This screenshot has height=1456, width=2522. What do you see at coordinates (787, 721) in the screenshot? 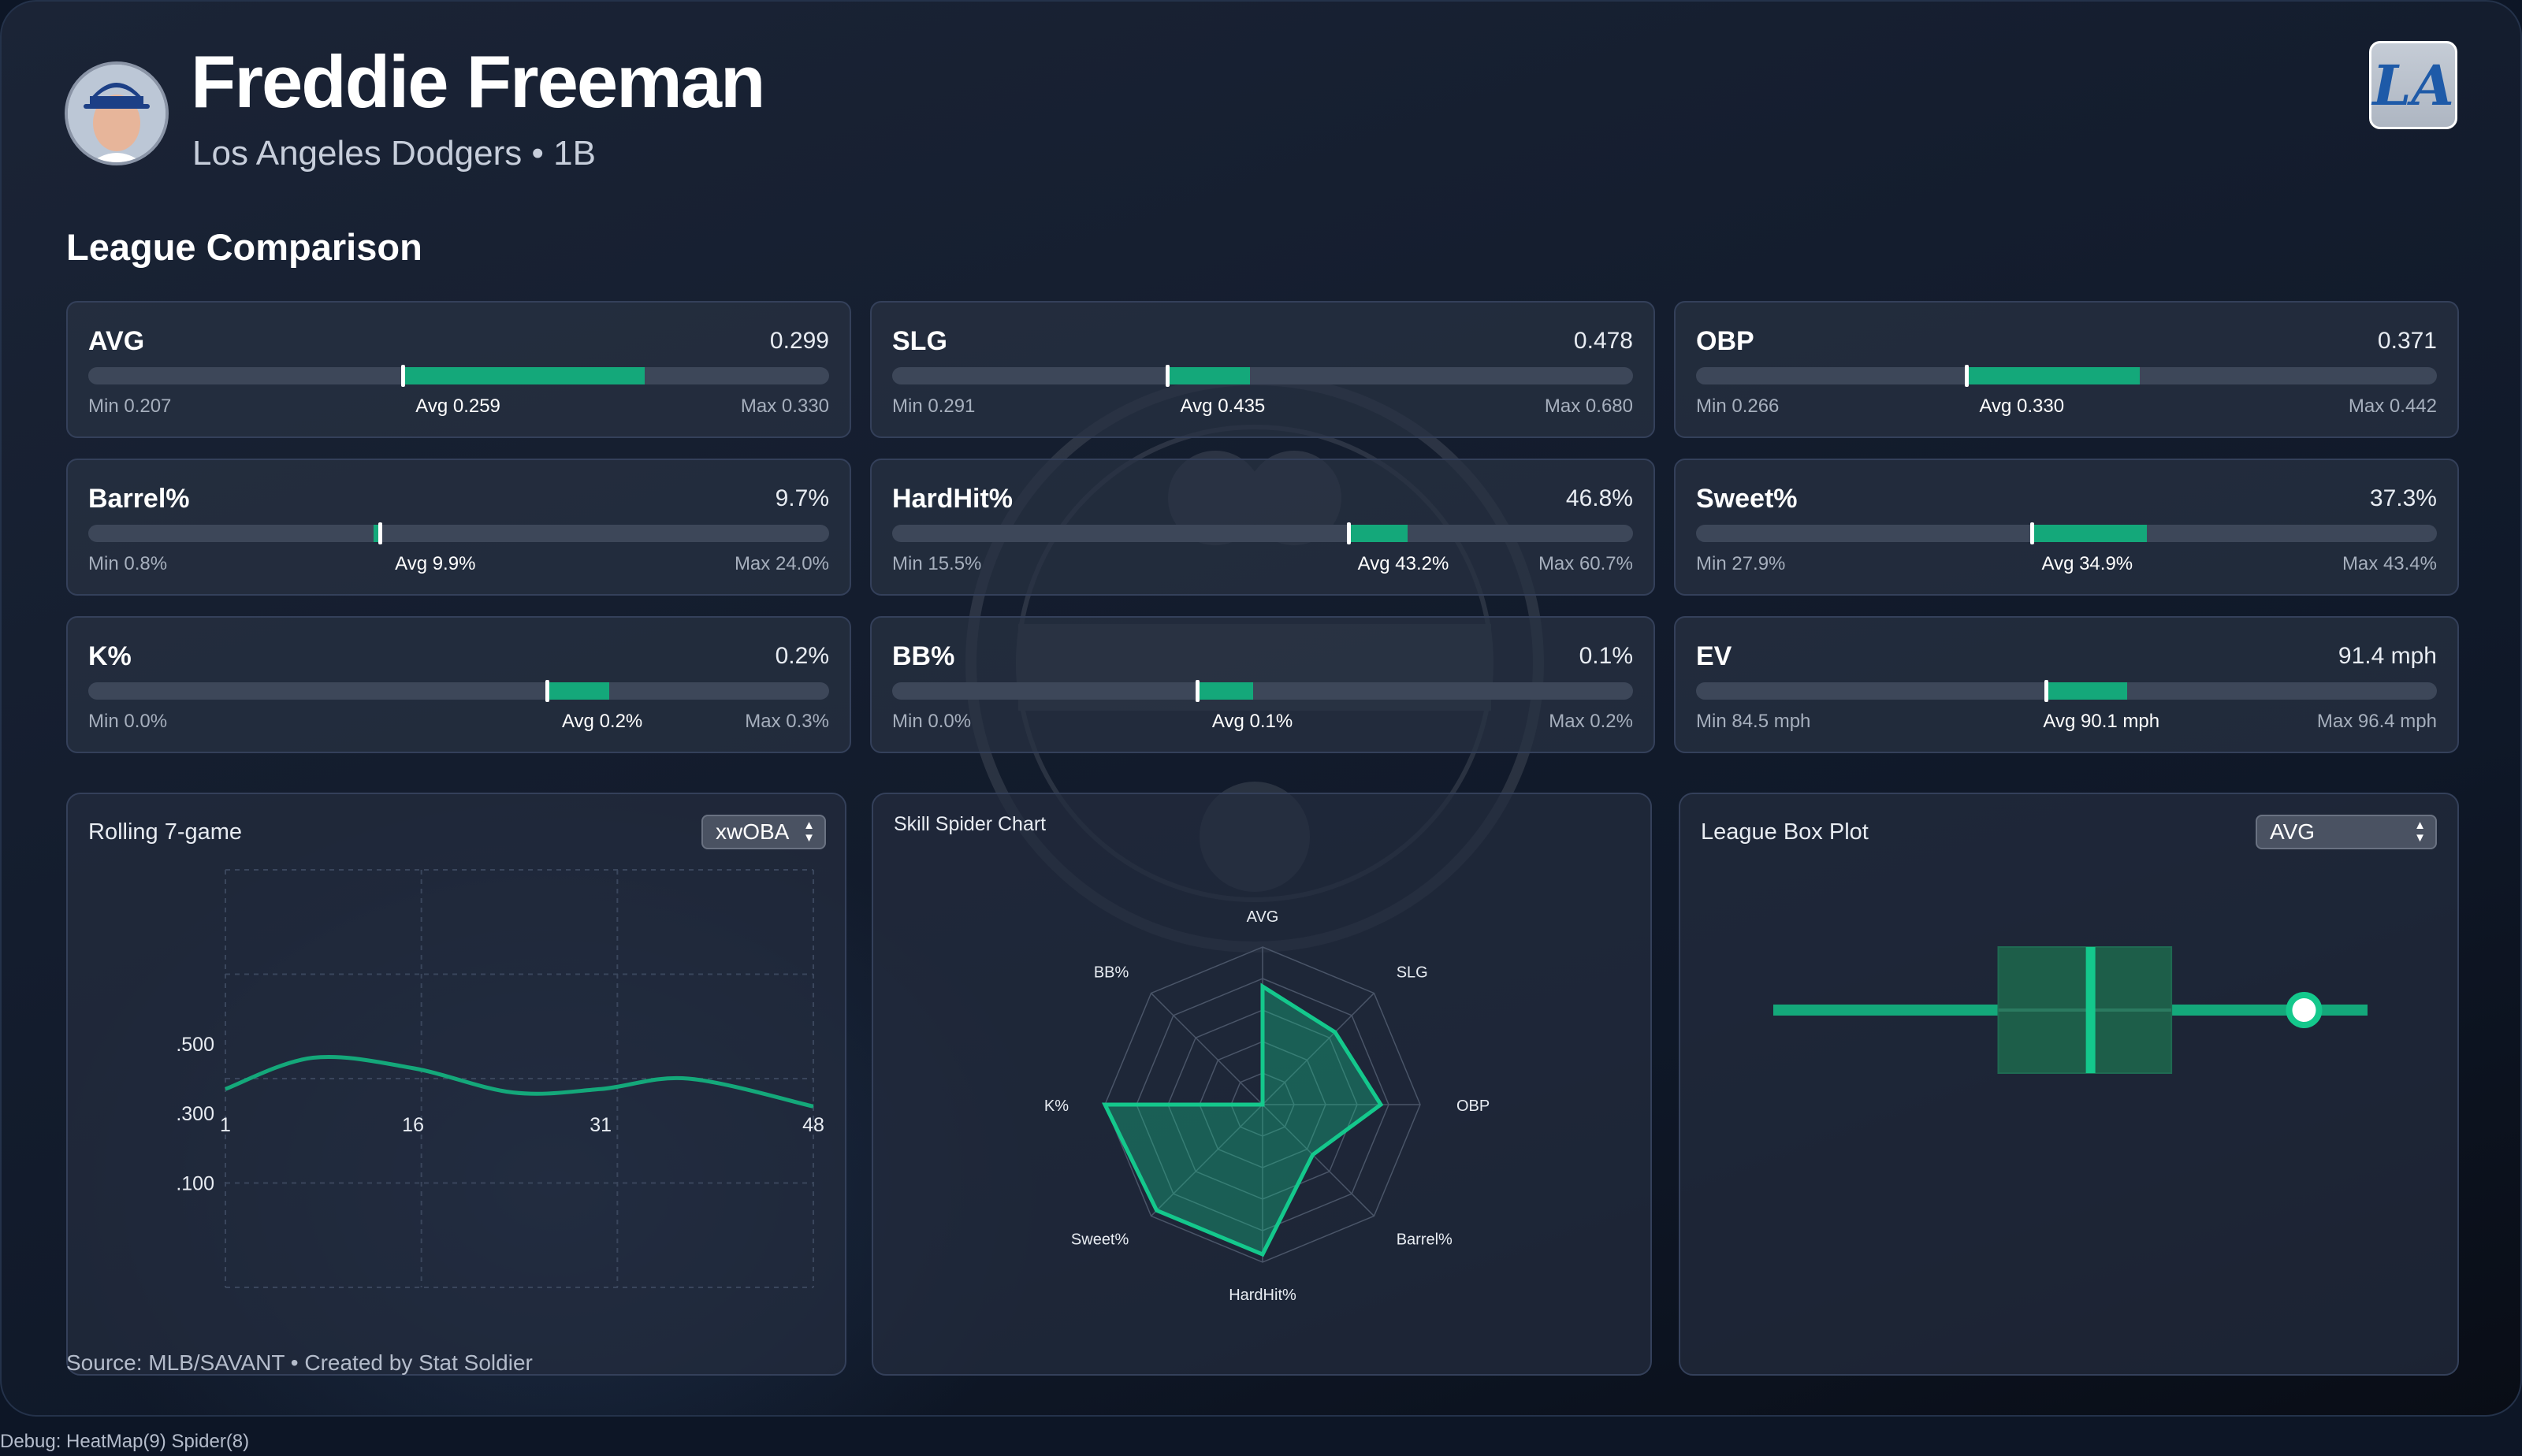
I see `stat-max-label: Max 0.3%` at bounding box center [787, 721].